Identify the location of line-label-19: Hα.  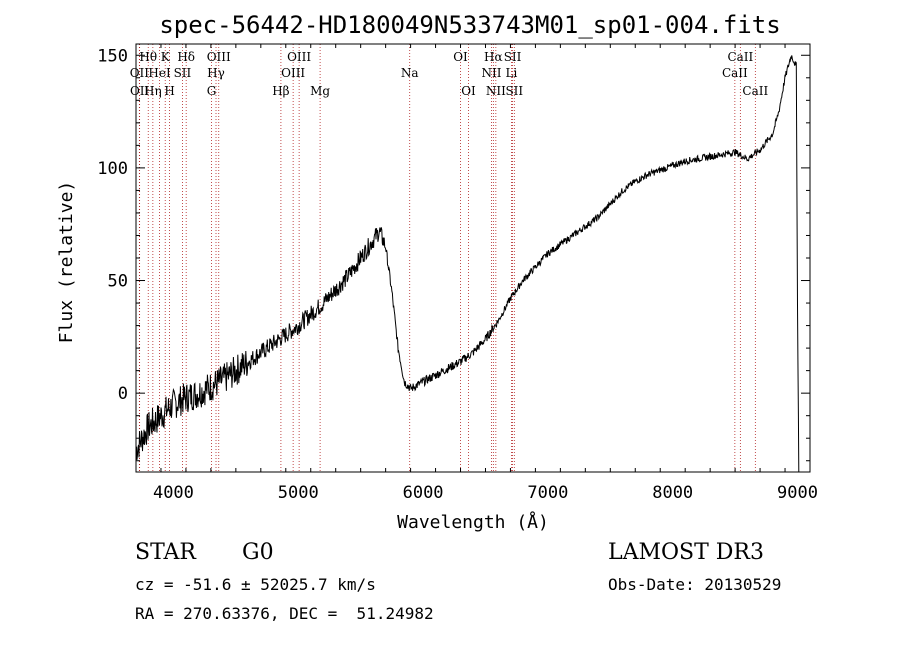
(493, 57).